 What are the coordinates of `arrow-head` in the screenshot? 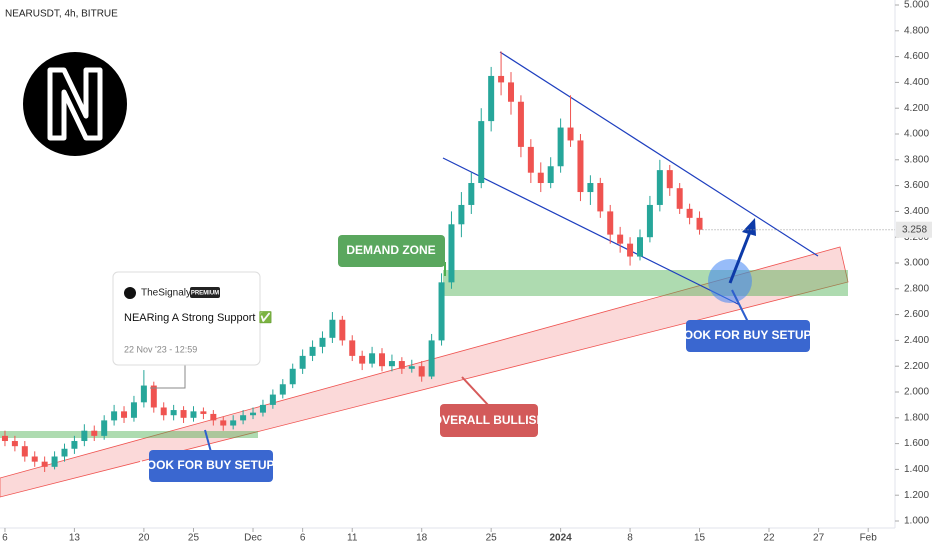 It's located at (749, 227).